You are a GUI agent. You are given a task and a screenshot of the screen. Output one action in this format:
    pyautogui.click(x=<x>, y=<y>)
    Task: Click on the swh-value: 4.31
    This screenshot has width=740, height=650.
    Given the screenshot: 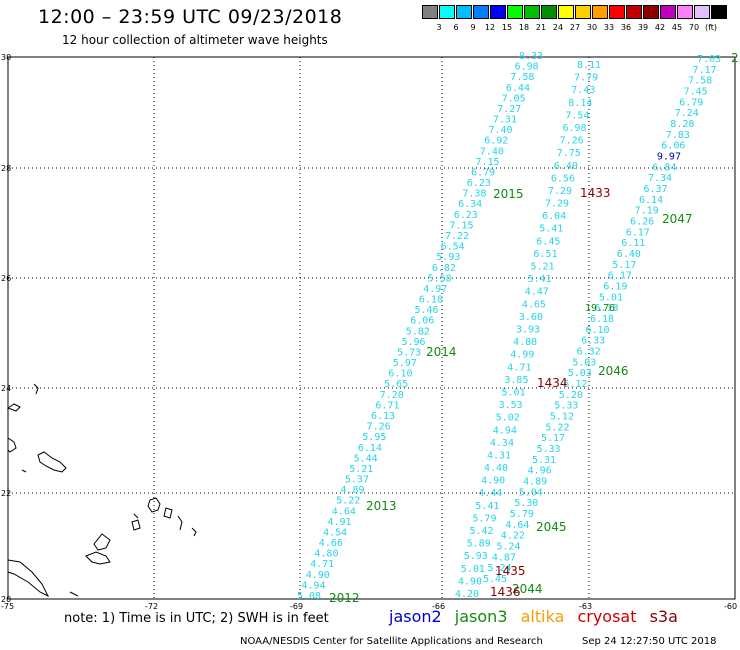 What is the action you would take?
    pyautogui.click(x=499, y=456)
    